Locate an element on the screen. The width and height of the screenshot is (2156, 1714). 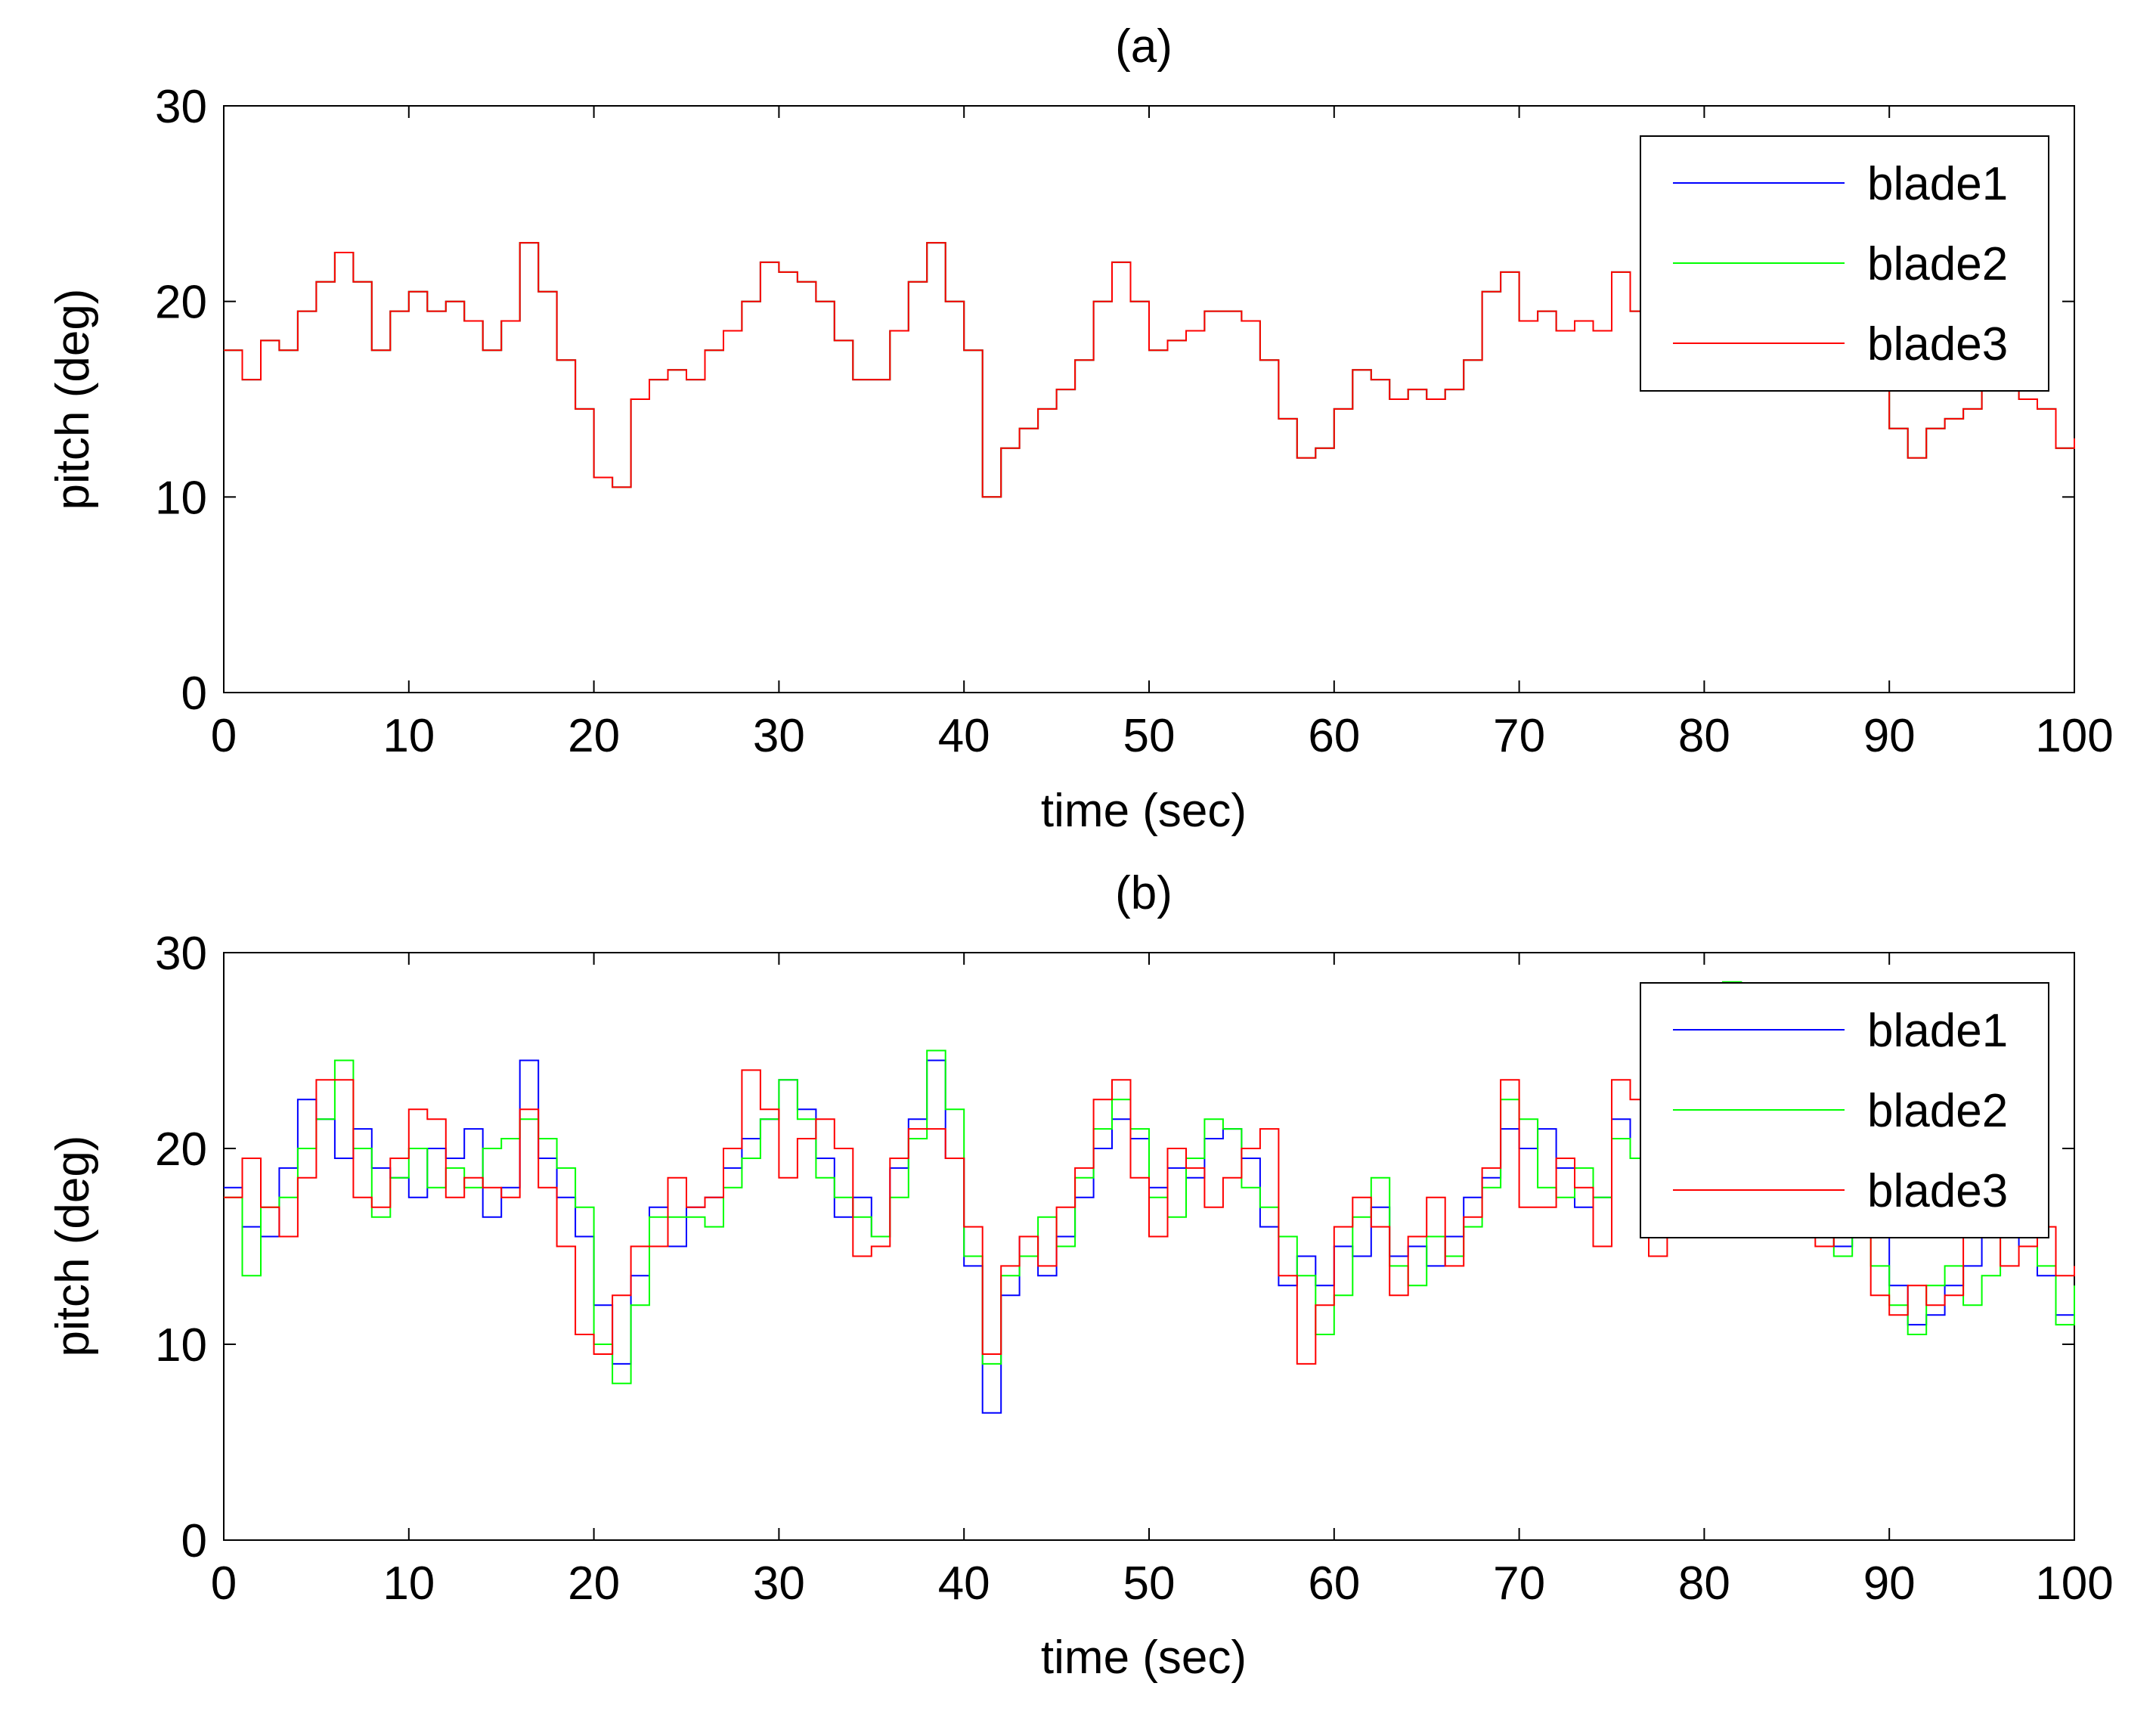
panel-b-ytick-label-10: 10 is located at coordinates (181, 1345).